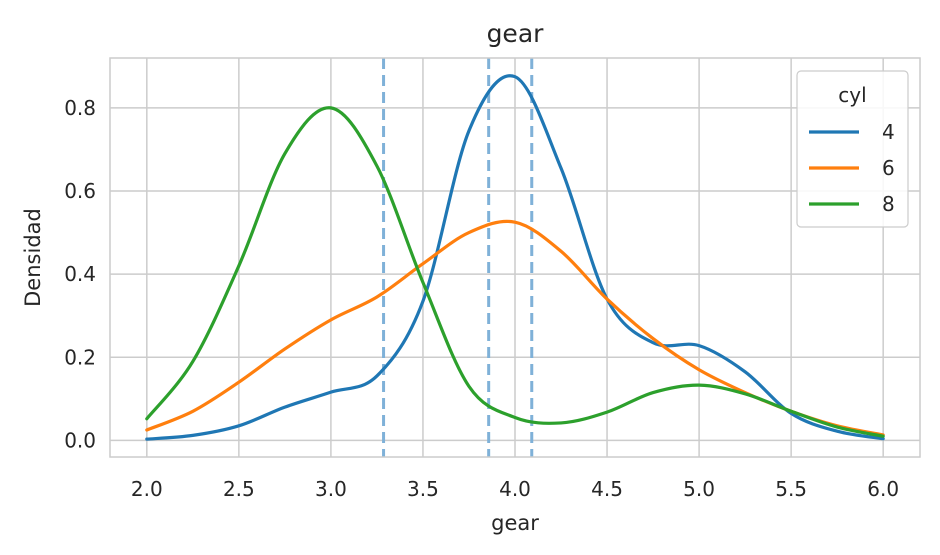 The image size is (940, 555). What do you see at coordinates (888, 168) in the screenshot?
I see `legend-label: 6` at bounding box center [888, 168].